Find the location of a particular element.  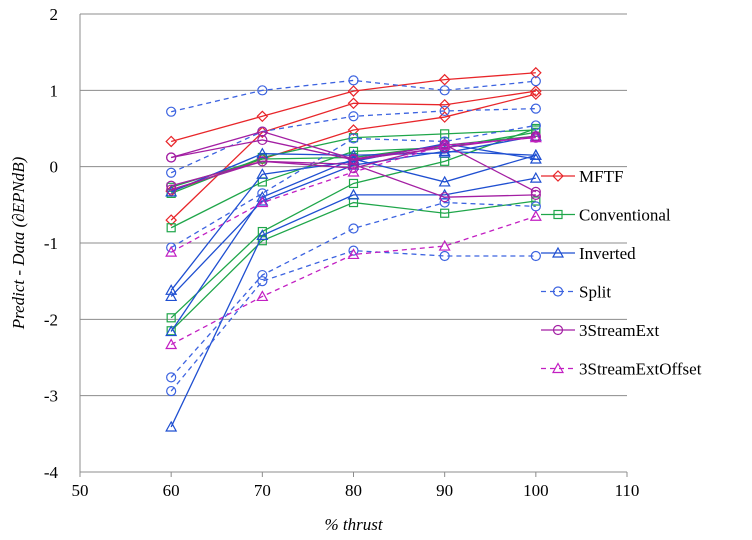

x-tick-label: 110 is located at coordinates (627, 490).